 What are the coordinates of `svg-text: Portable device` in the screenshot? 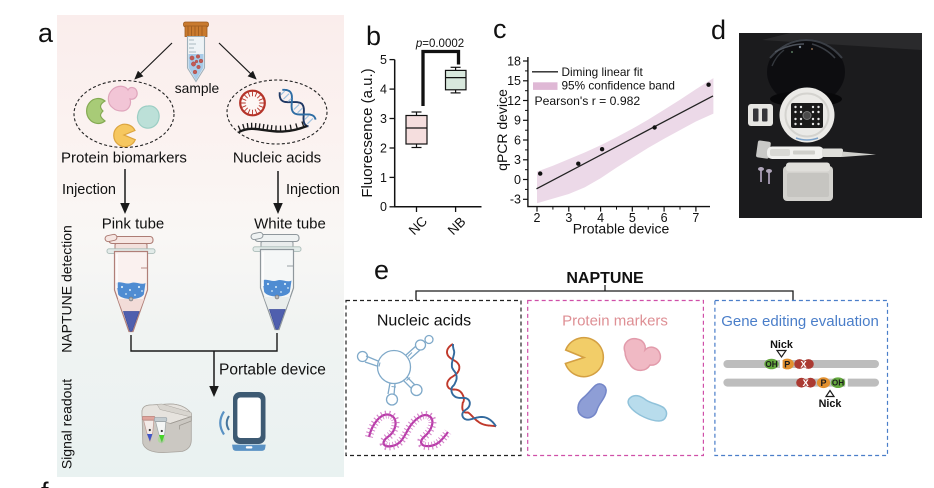 It's located at (272, 370).